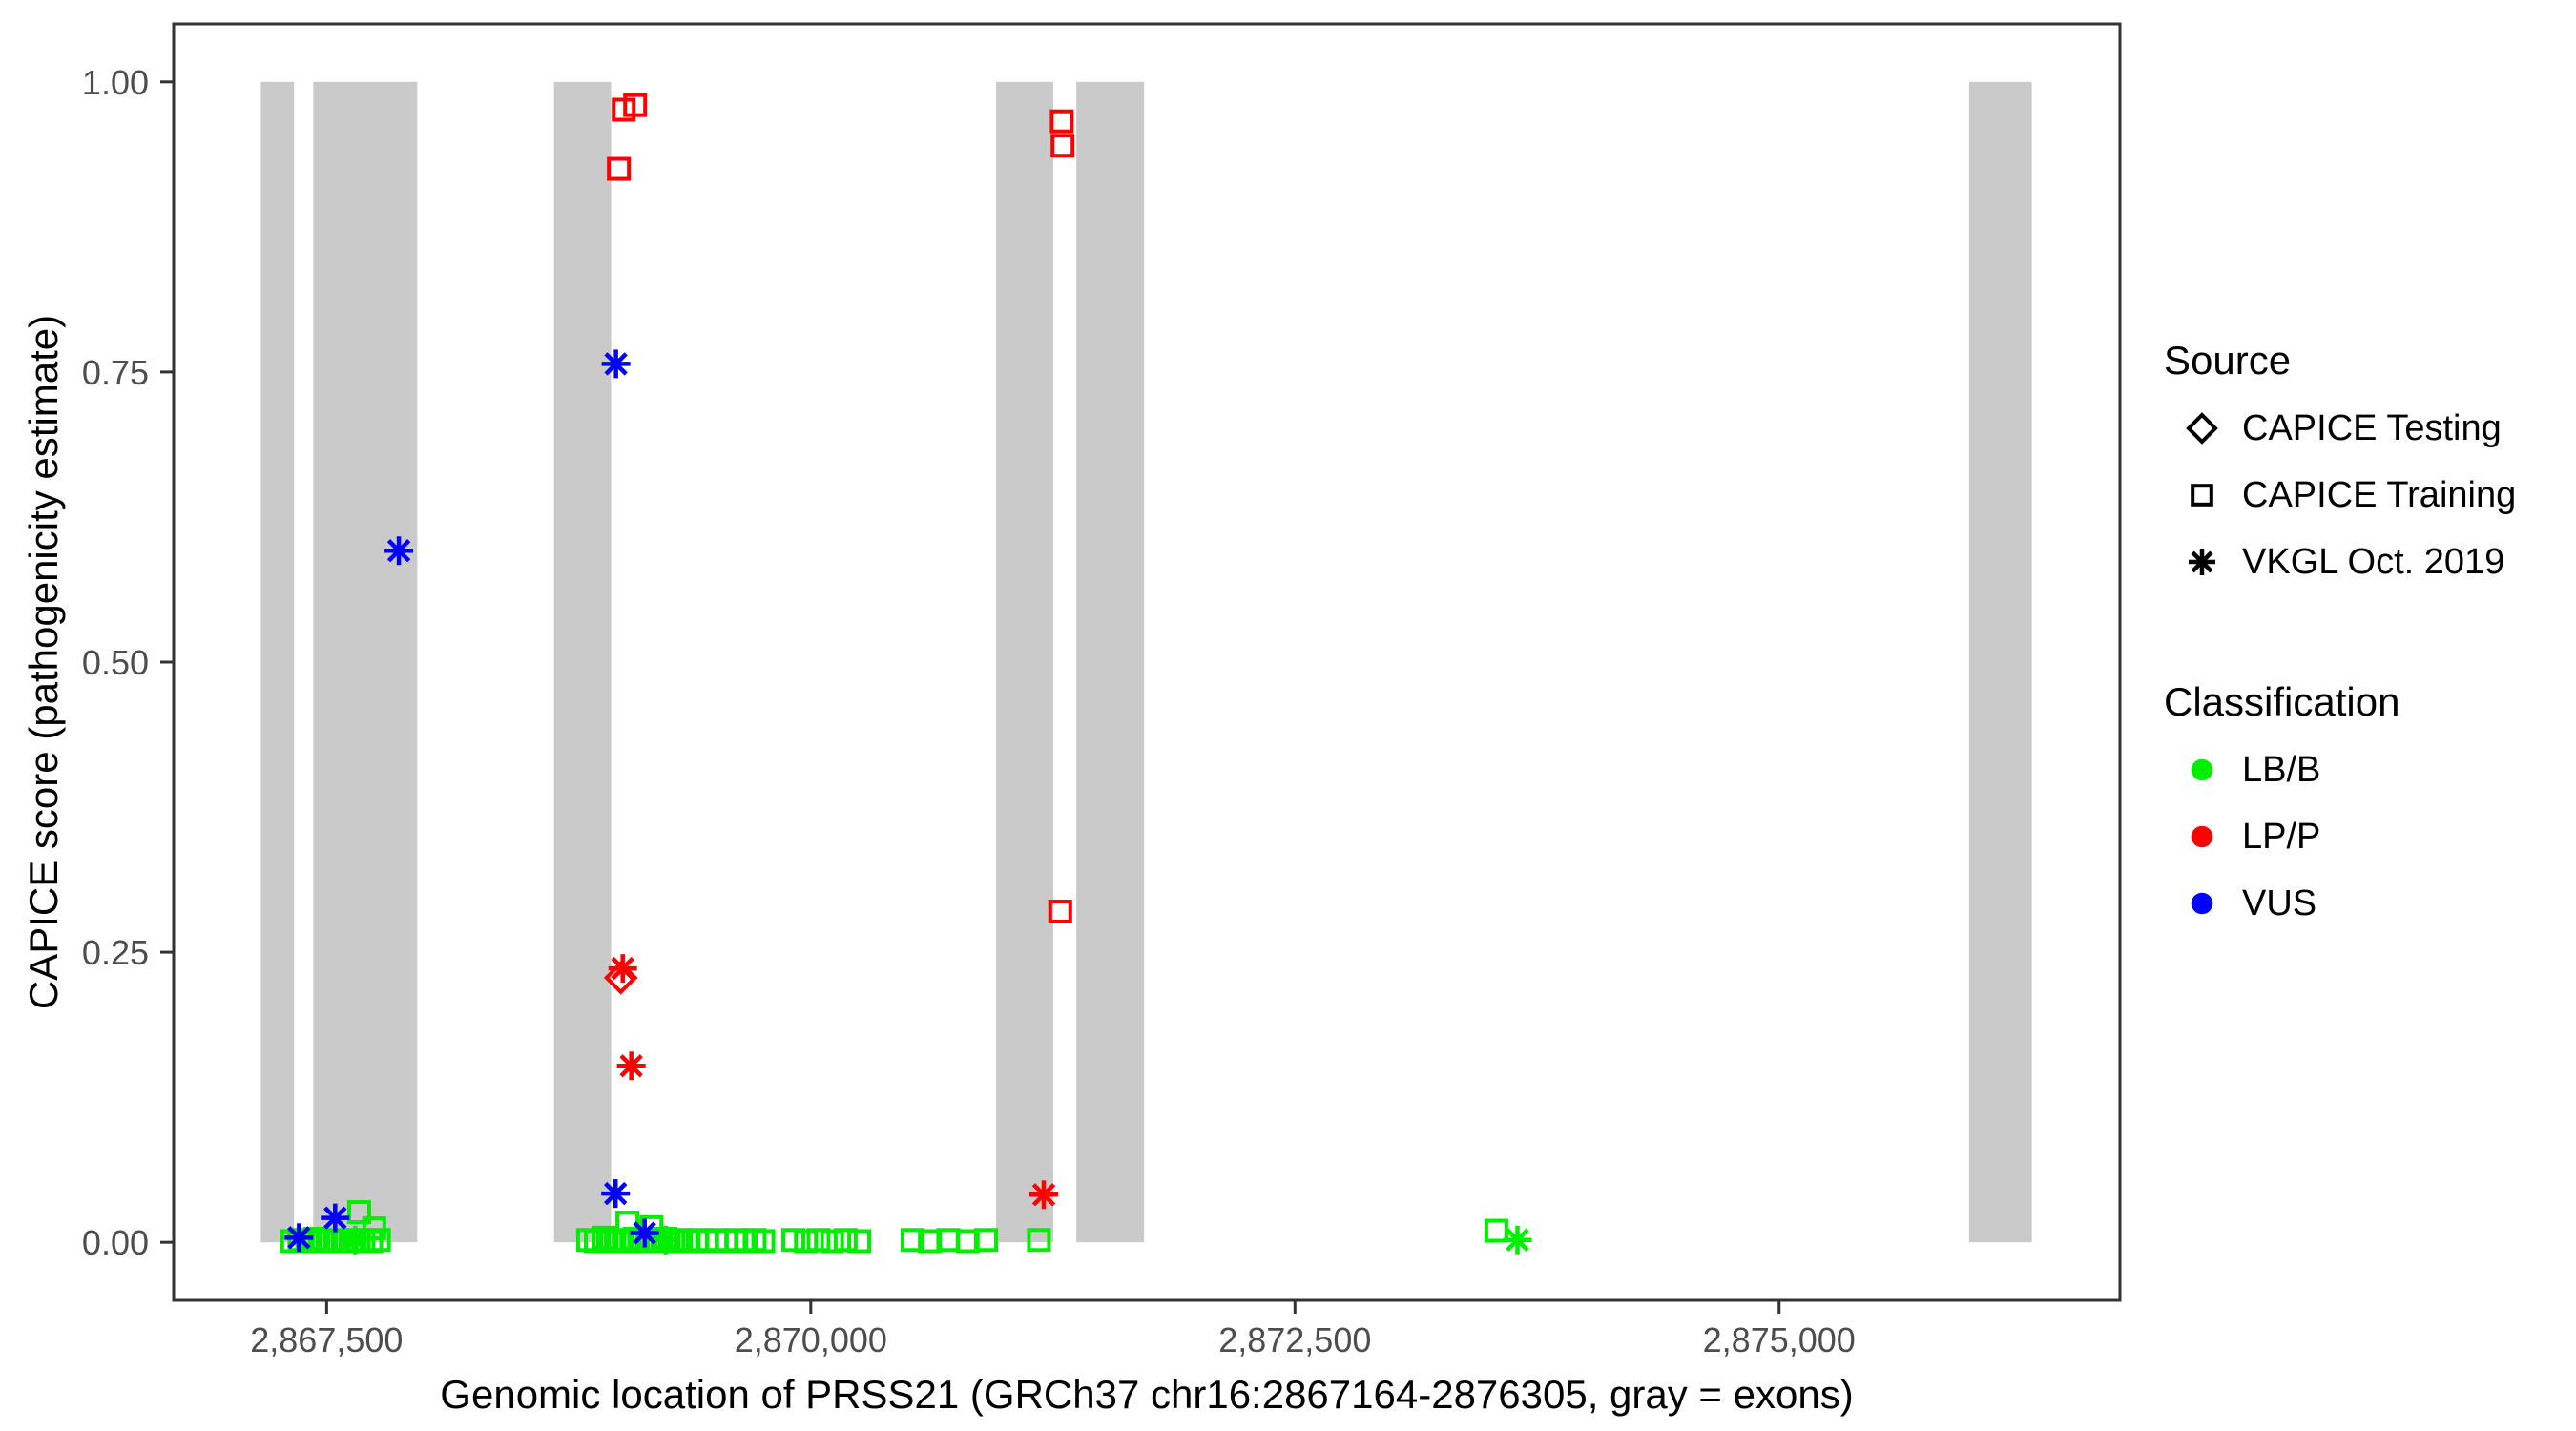 This screenshot has height=1431, width=2576. I want to click on legend-item-label: LP/P, so click(2281, 836).